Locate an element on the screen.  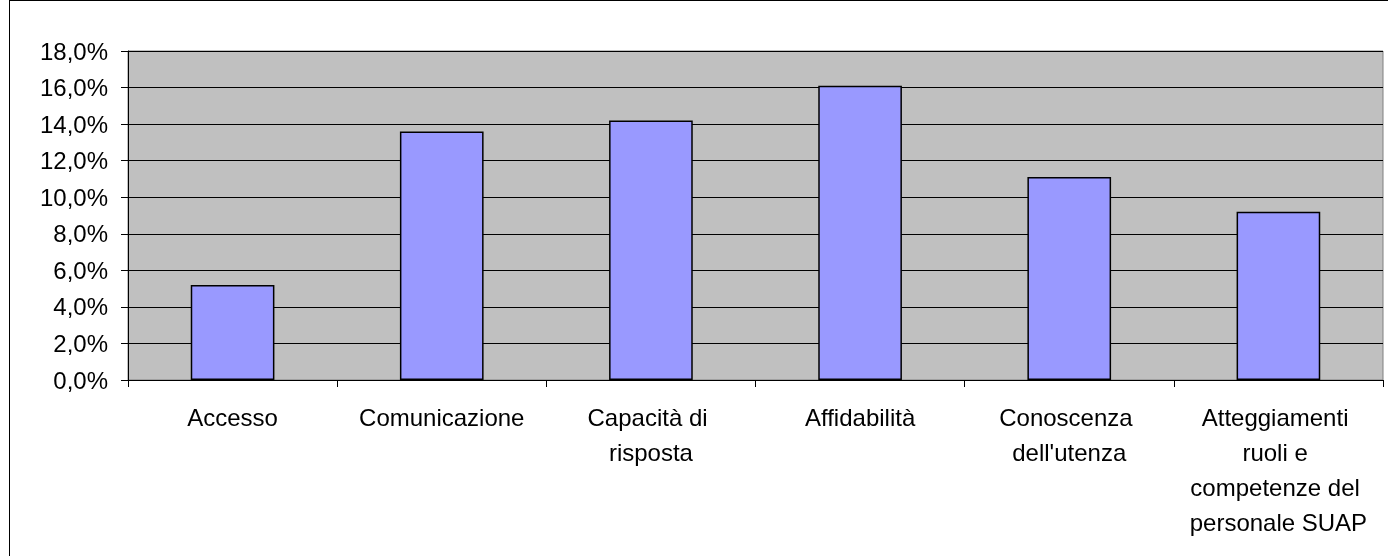
y-tick-label: 4,0% is located at coordinates (80, 307).